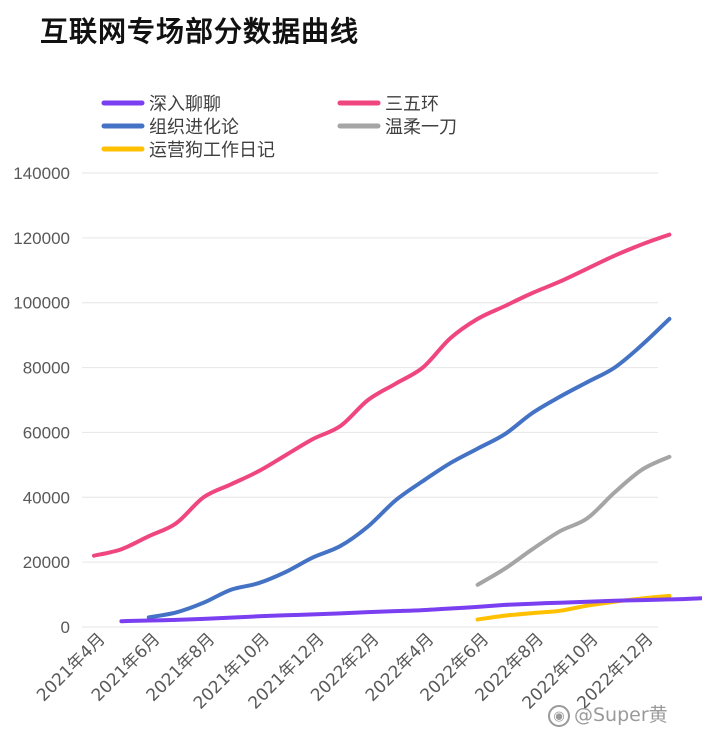  Describe the element at coordinates (185, 104) in the screenshot. I see `legend-label: 深入聊聊` at that location.